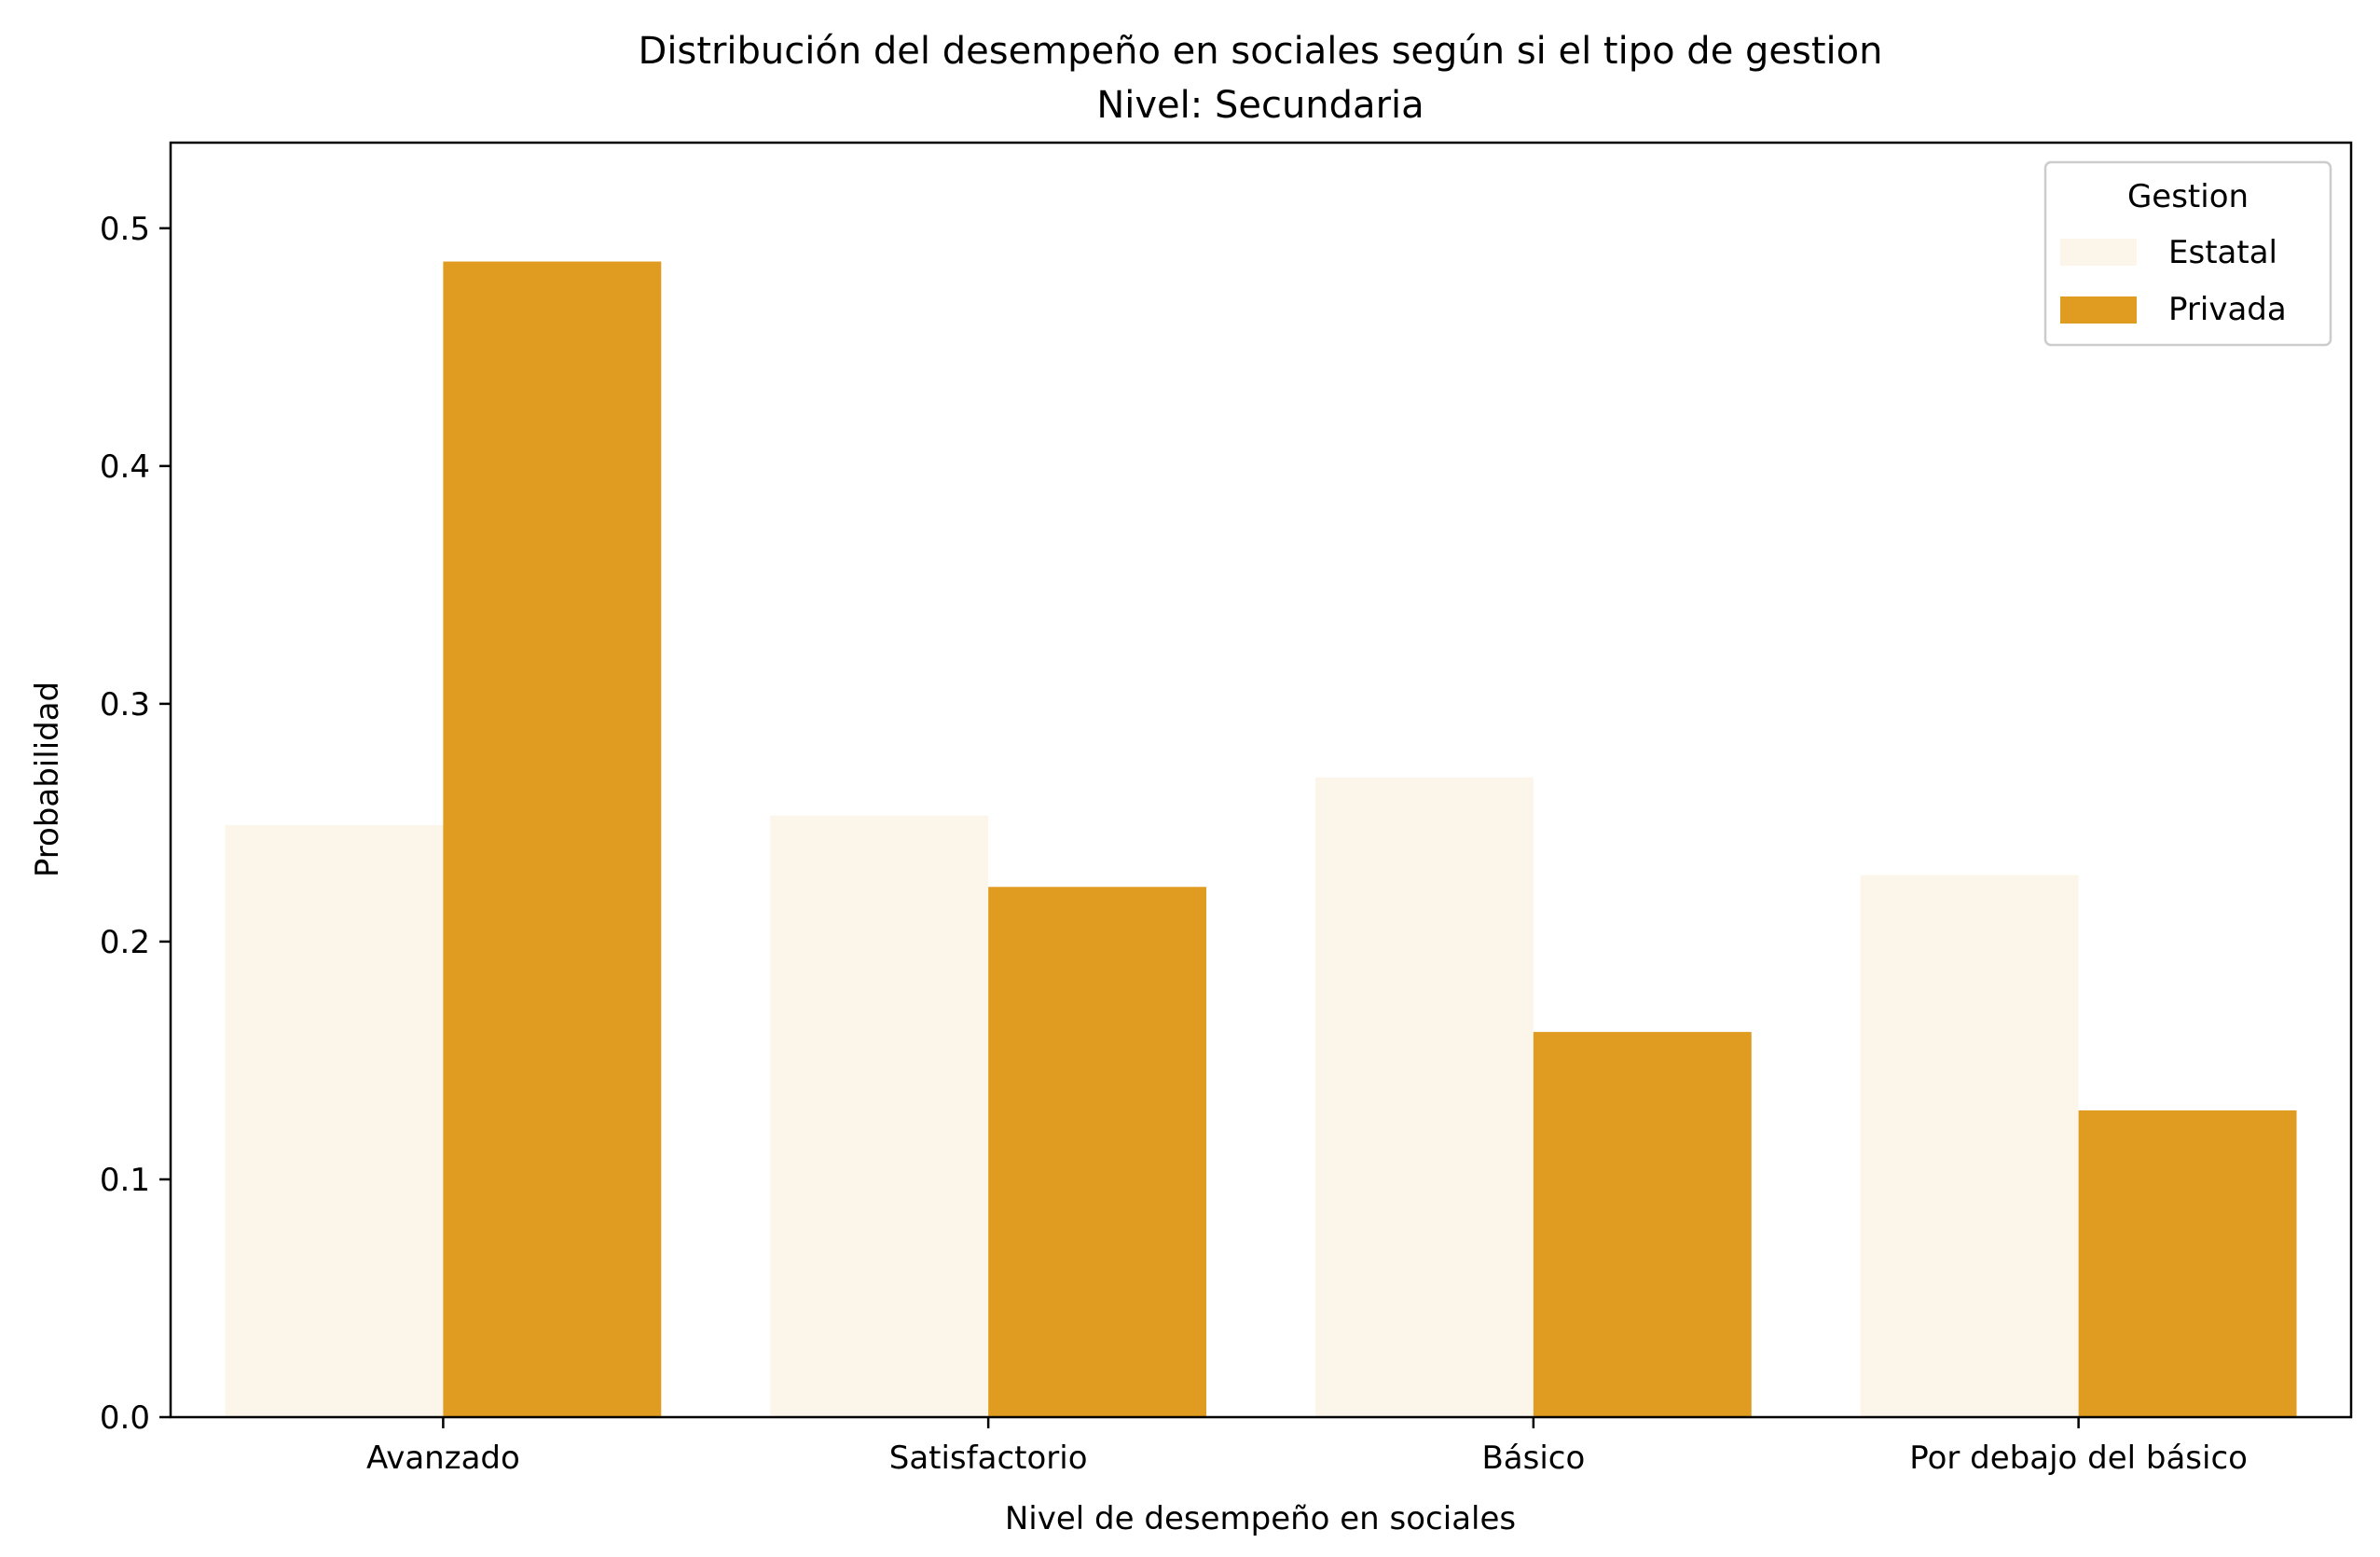 This screenshot has width=2380, height=1557. Describe the element at coordinates (125, 1180) in the screenshot. I see `y-tick-label: 0.1` at that location.